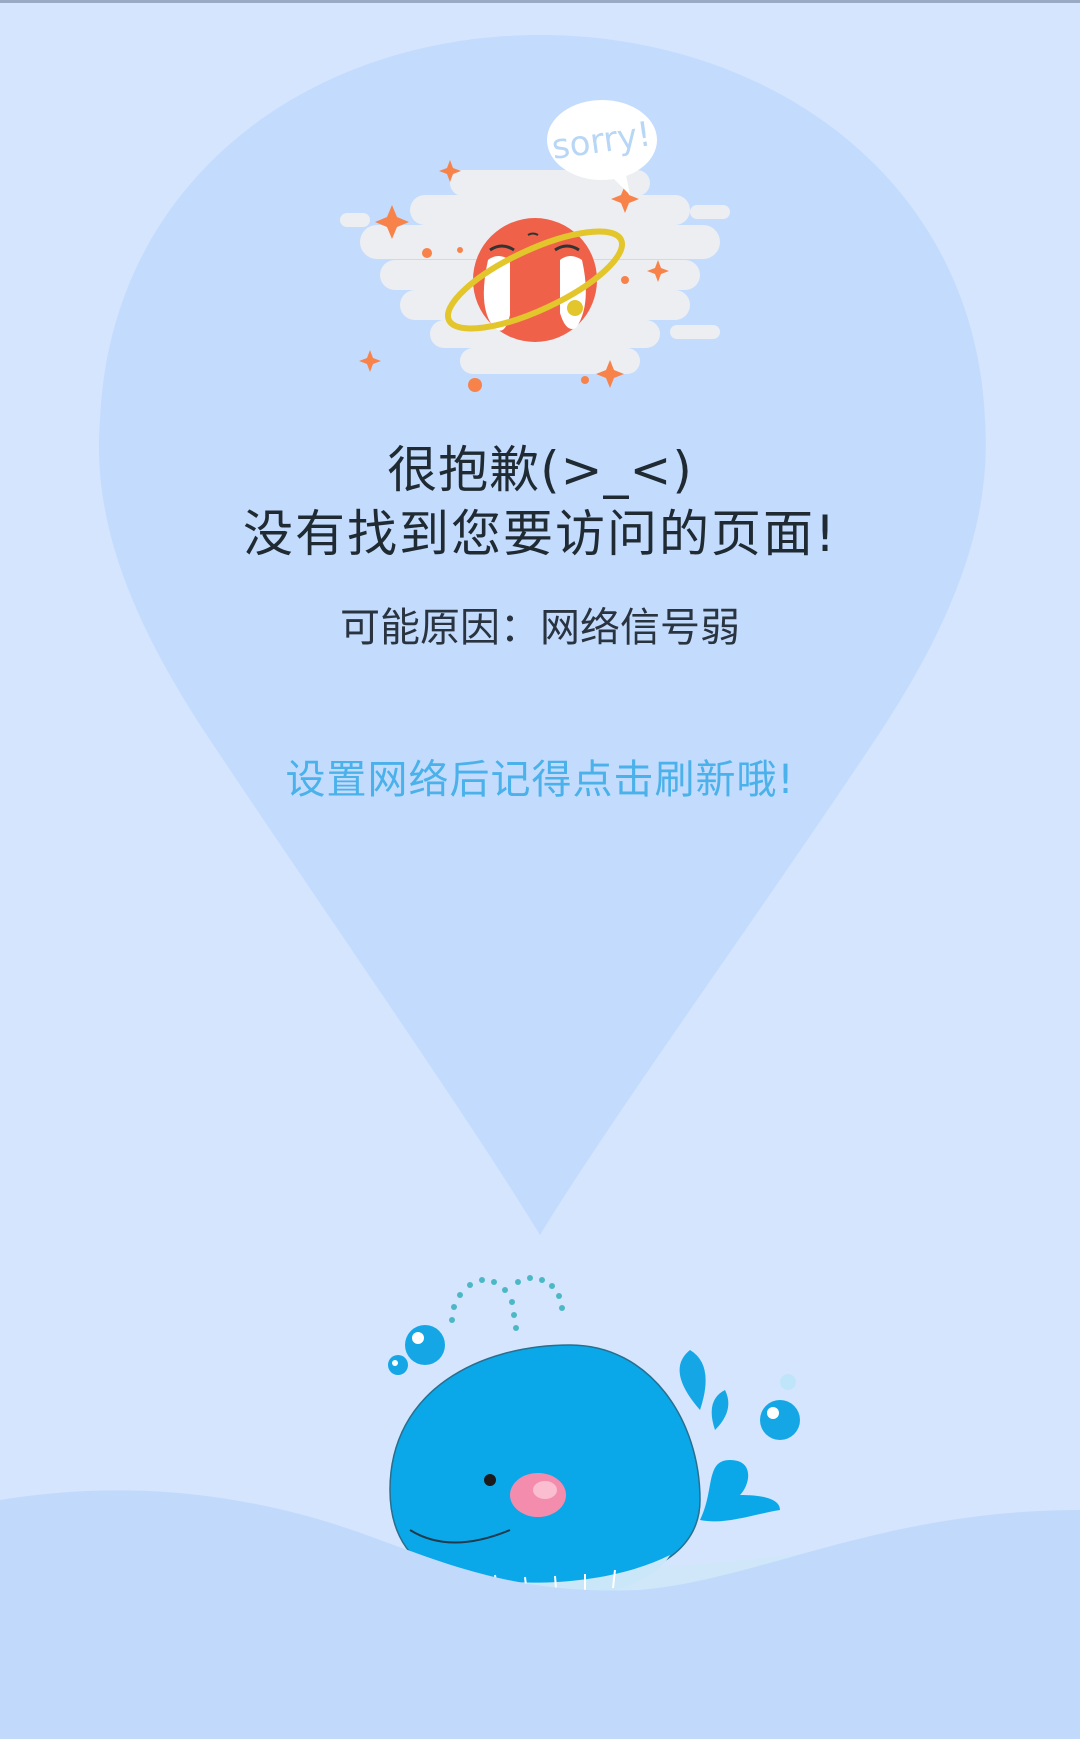 This screenshot has height=1739, width=1080. I want to click on error-reason: 可能原因：网络信号弱, so click(540, 628).